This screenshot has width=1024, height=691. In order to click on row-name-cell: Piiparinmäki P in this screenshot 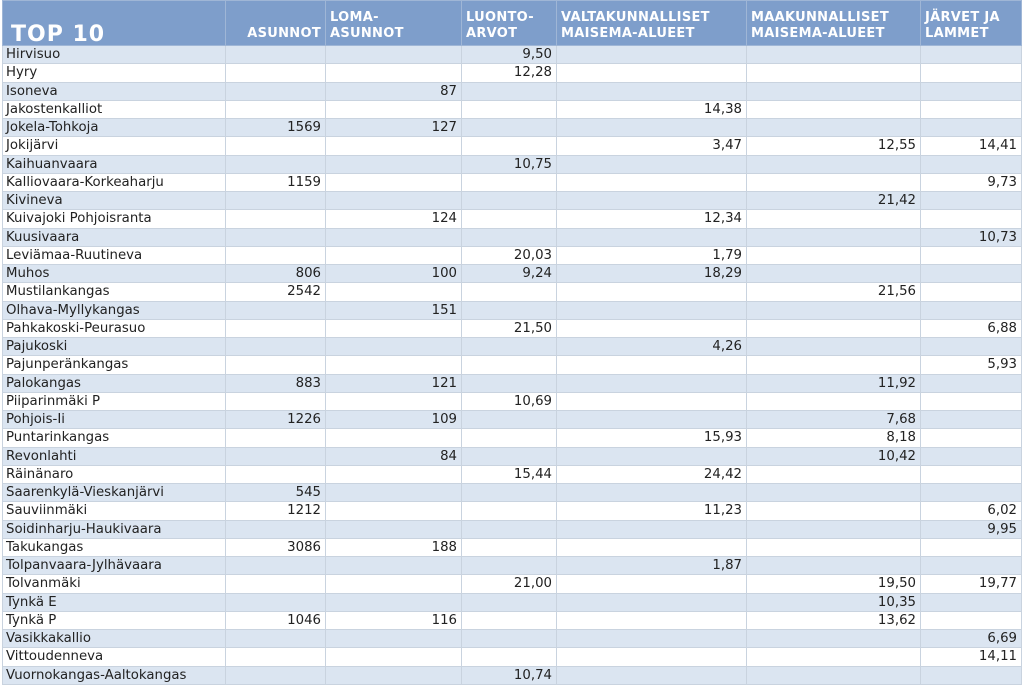, I will do `click(114, 401)`.